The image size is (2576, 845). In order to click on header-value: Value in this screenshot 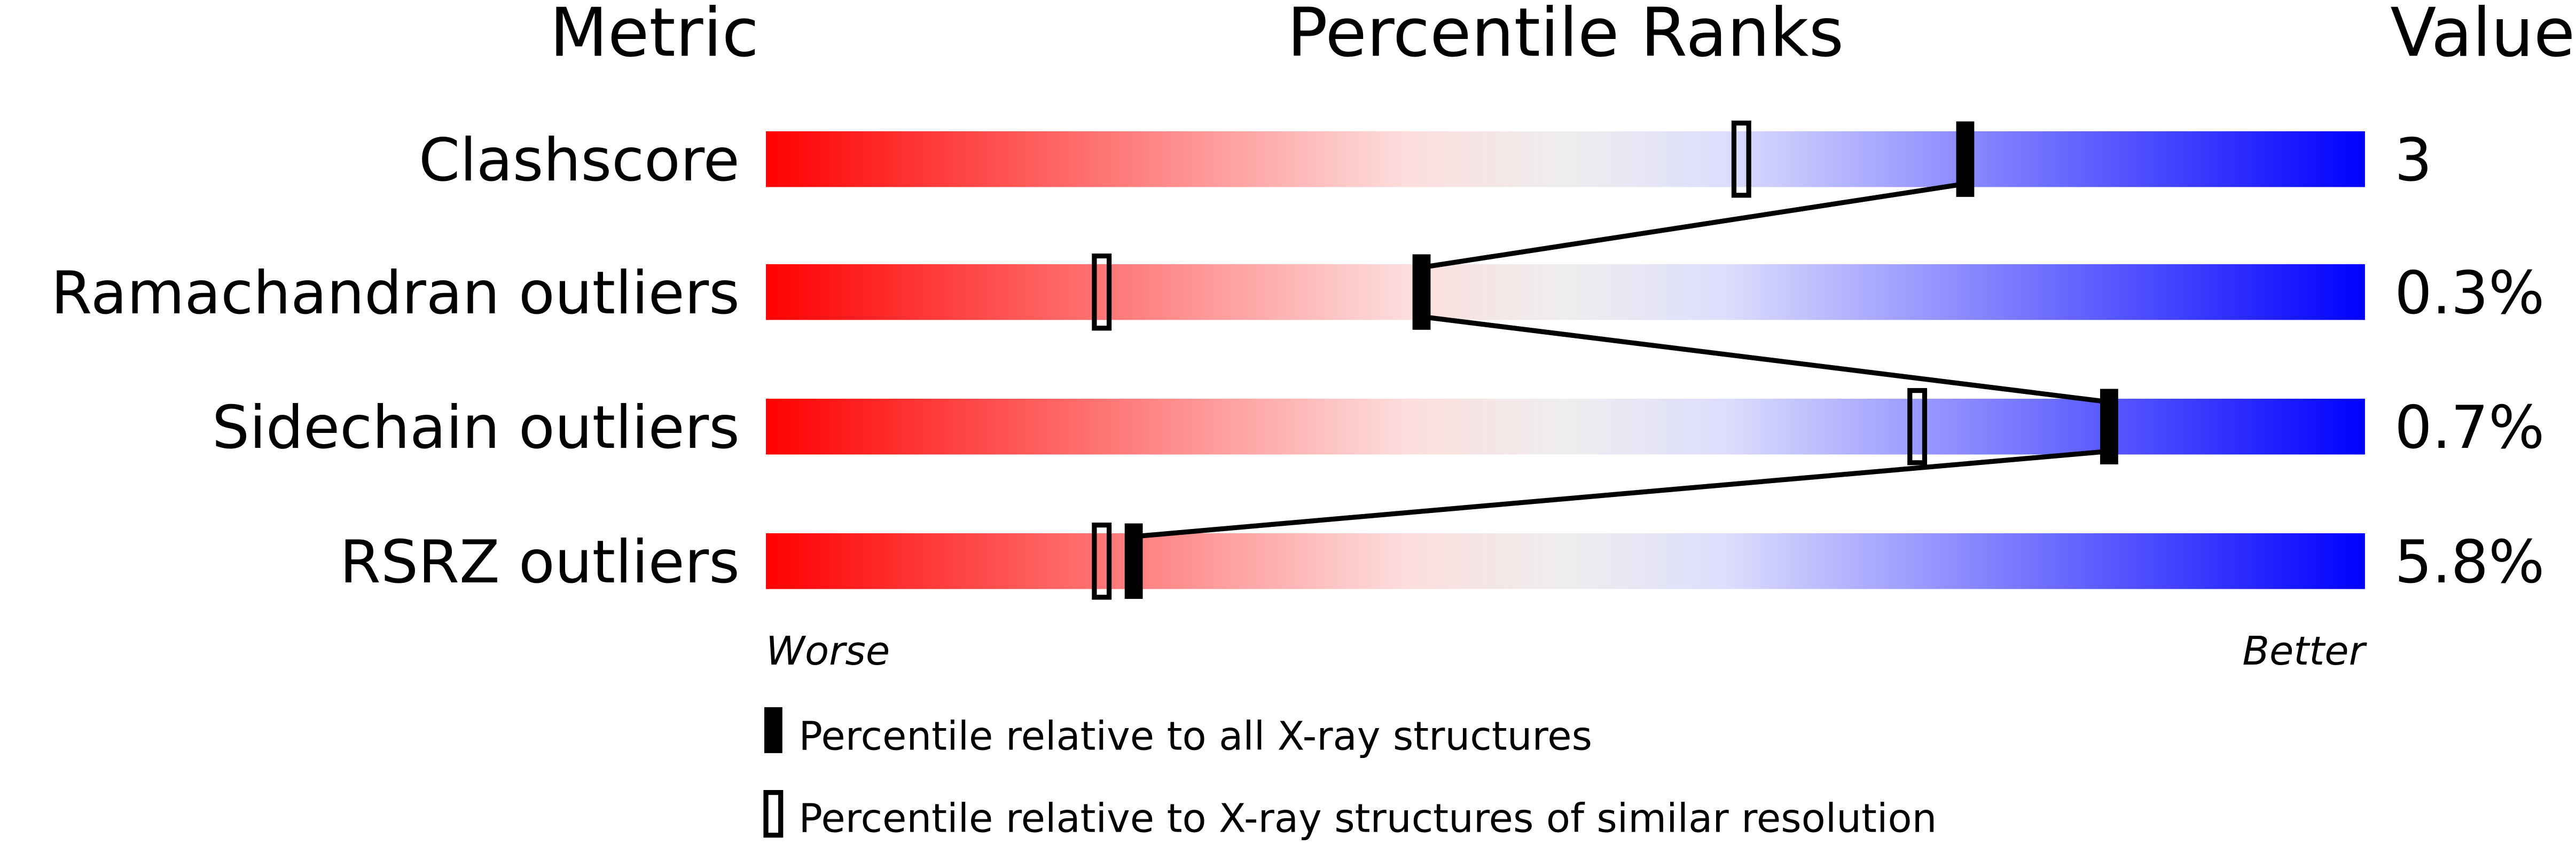, I will do `click(2482, 36)`.